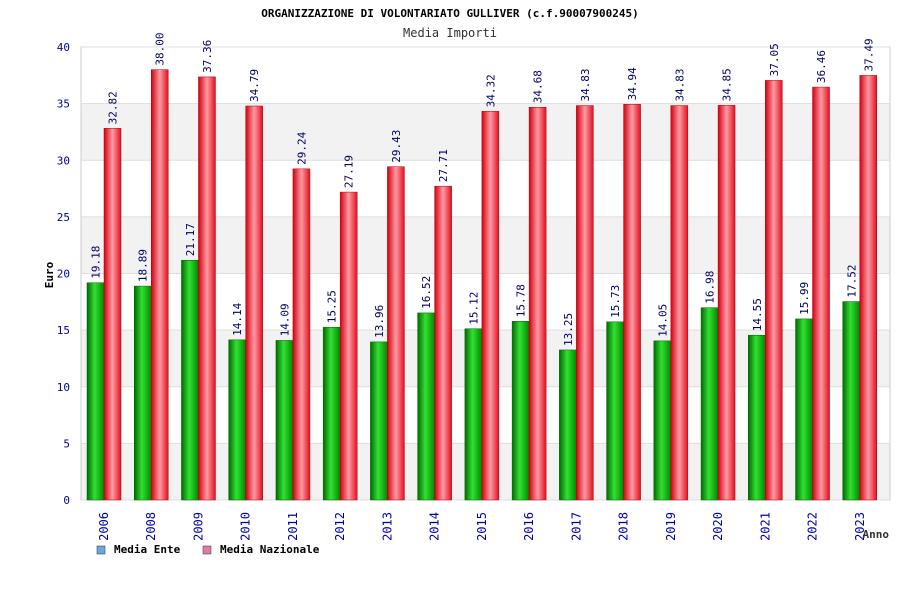 The width and height of the screenshot is (900, 600). Describe the element at coordinates (473, 414) in the screenshot. I see `bar-media-ente-2015` at that location.